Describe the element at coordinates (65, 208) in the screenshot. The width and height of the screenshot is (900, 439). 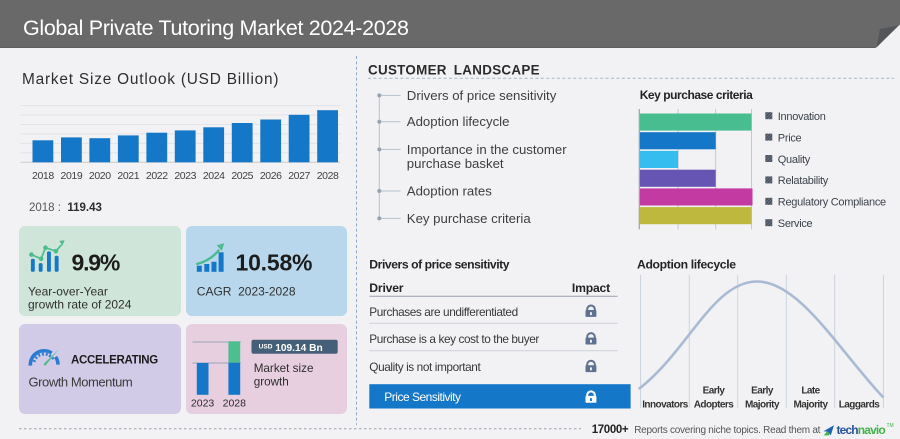
I see `svg-text: 2018 : 119.43` at that location.